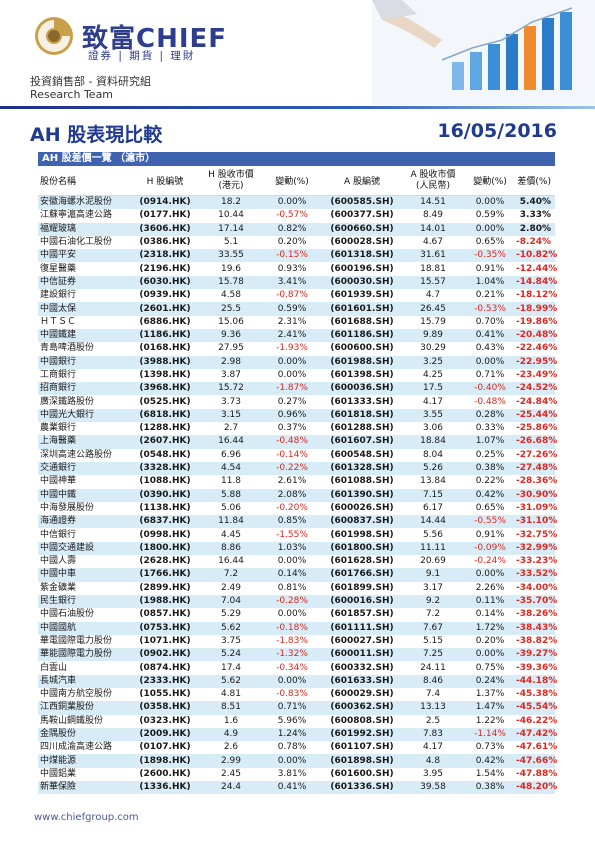 The width and height of the screenshot is (595, 842). What do you see at coordinates (231, 255) in the screenshot?
I see `h-share-close: 33.55` at bounding box center [231, 255].